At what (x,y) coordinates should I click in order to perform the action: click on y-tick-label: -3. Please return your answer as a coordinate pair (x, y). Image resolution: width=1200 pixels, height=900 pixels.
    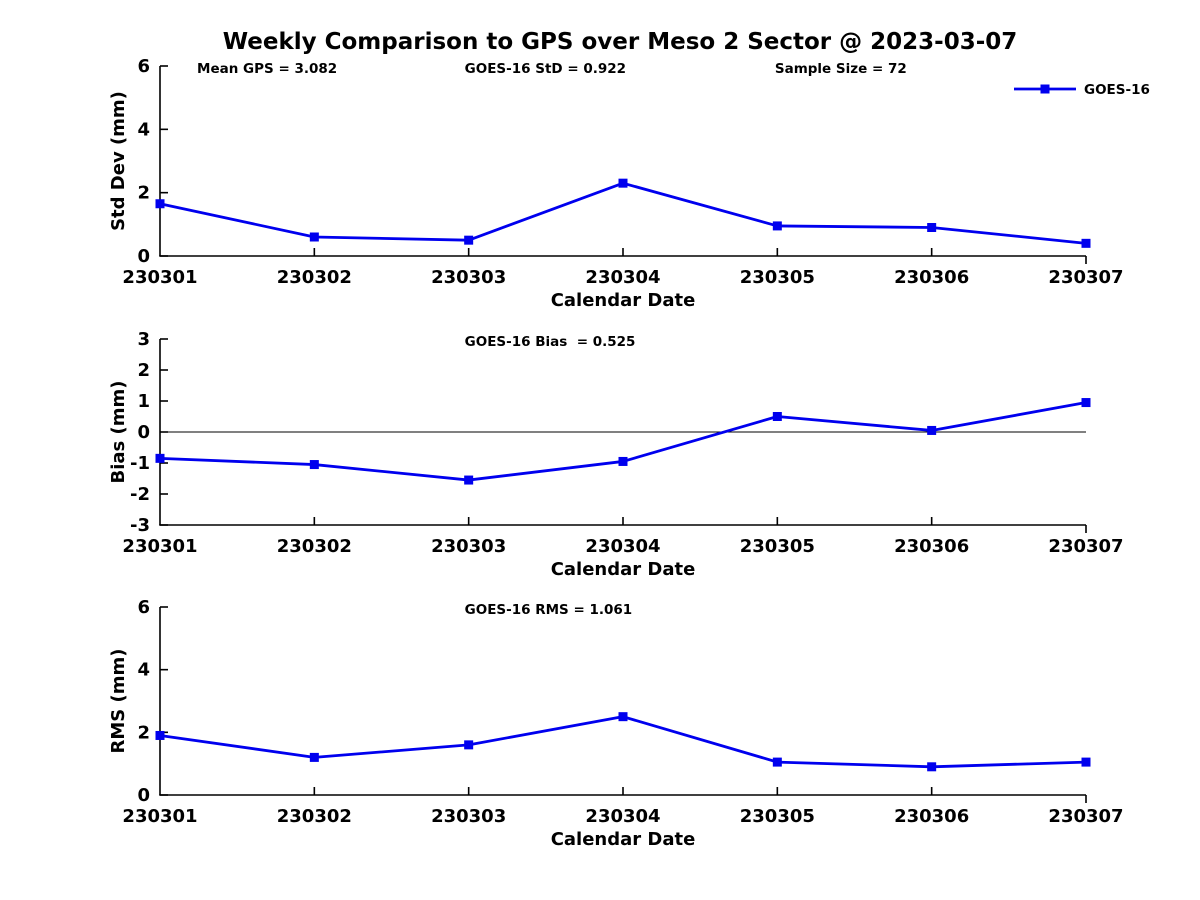
    Looking at the image, I should click on (140, 525).